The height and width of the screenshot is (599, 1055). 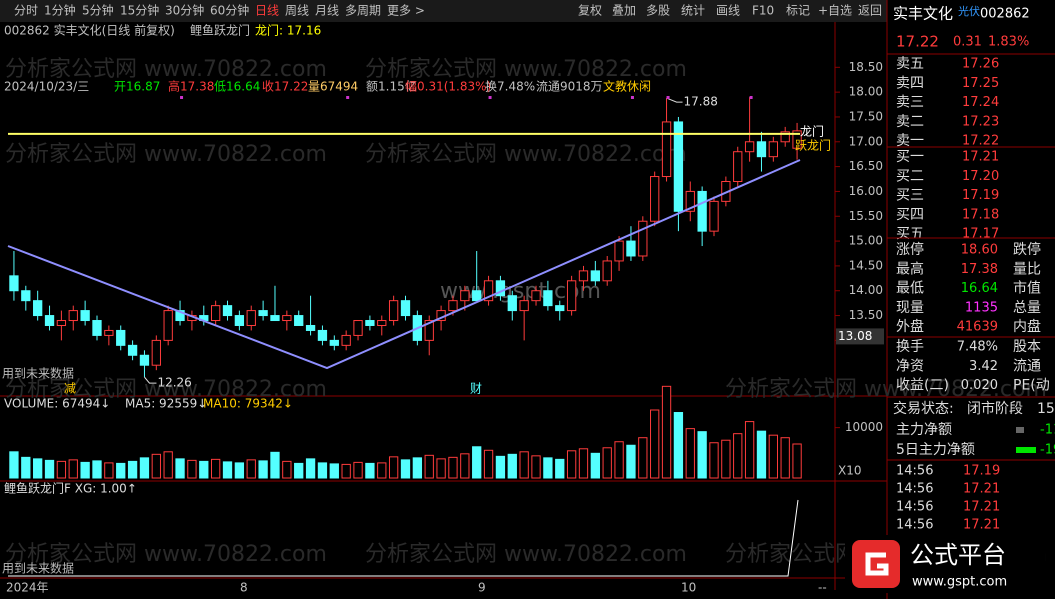 What do you see at coordinates (910, 176) in the screenshot?
I see `bid-label: 买二` at bounding box center [910, 176].